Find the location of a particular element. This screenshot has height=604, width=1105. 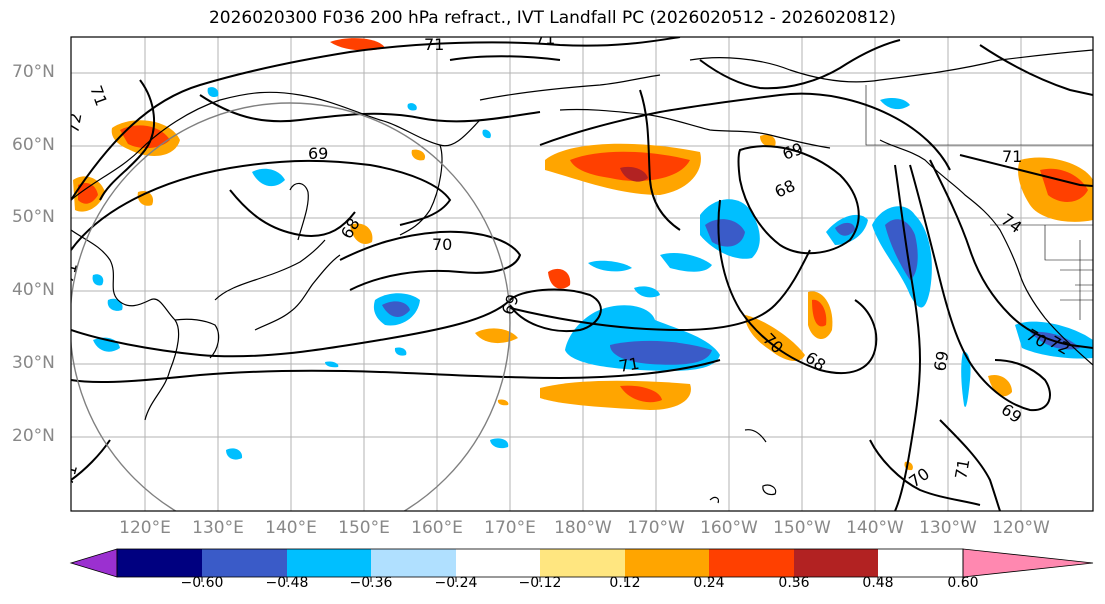

colorbar-tick: −0.24 is located at coordinates (456, 583).